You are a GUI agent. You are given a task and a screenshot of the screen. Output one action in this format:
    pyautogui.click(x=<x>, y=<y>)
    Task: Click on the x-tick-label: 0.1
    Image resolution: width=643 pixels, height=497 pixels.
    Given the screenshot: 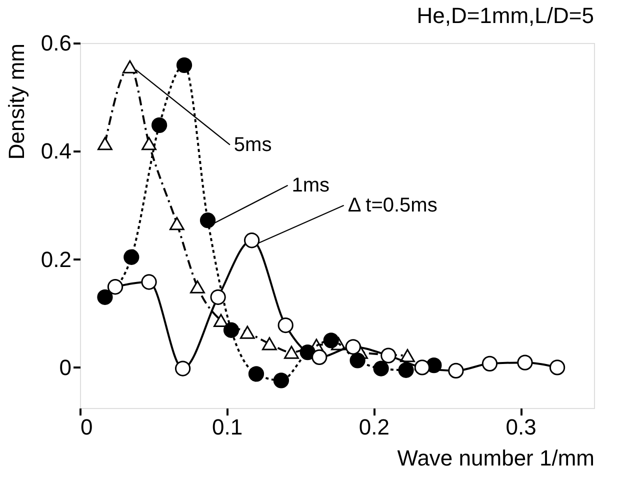 What is the action you would take?
    pyautogui.click(x=227, y=427)
    